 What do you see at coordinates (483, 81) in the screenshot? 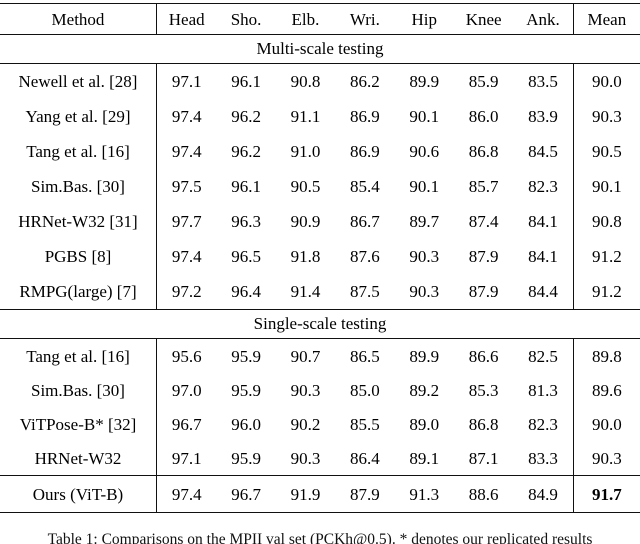
I see `score-cell: 85.9` at bounding box center [483, 81].